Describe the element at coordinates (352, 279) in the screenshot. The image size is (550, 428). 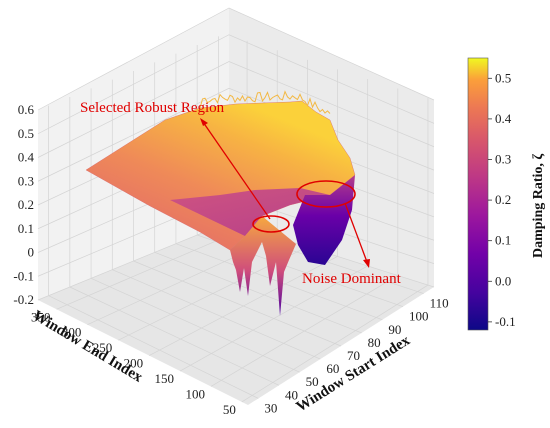
I see `annotation-noise-dominant: Noise Dominant` at that location.